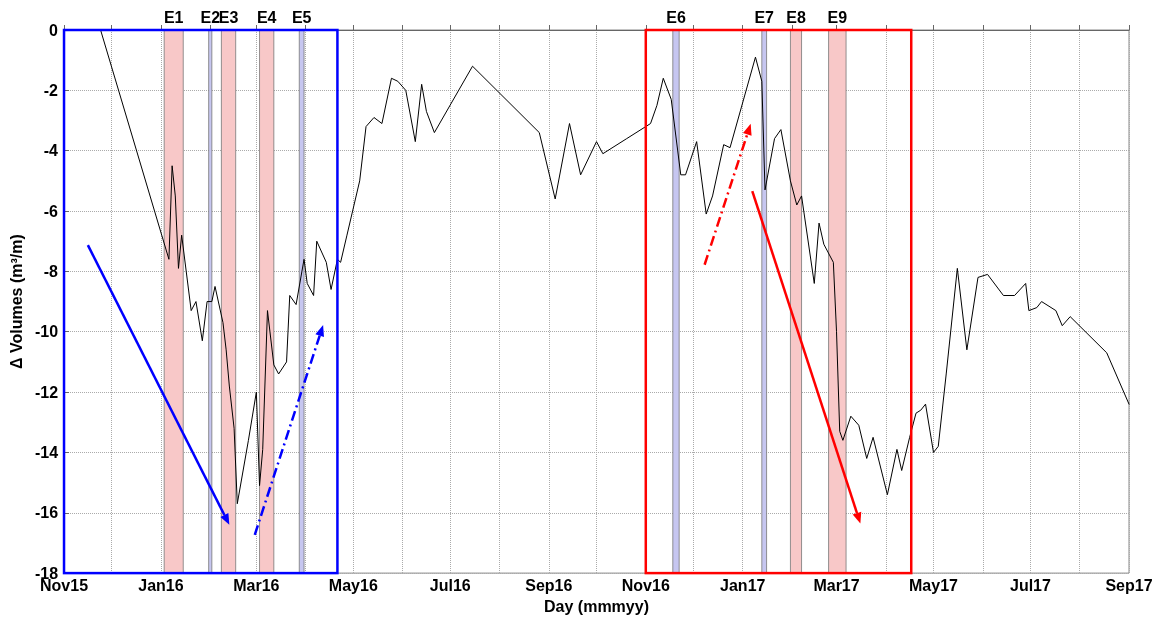 This screenshot has height=619, width=1157. I want to click on band-label: E5, so click(301, 18).